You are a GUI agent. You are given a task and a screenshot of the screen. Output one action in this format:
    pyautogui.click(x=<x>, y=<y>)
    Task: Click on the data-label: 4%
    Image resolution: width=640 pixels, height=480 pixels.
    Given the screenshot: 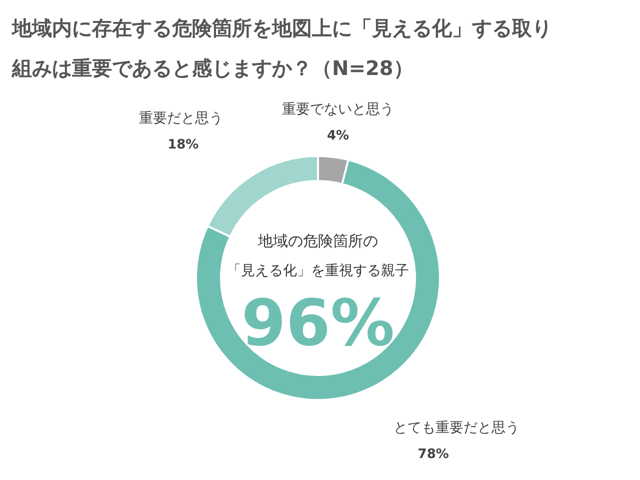 What is the action you would take?
    pyautogui.click(x=338, y=136)
    